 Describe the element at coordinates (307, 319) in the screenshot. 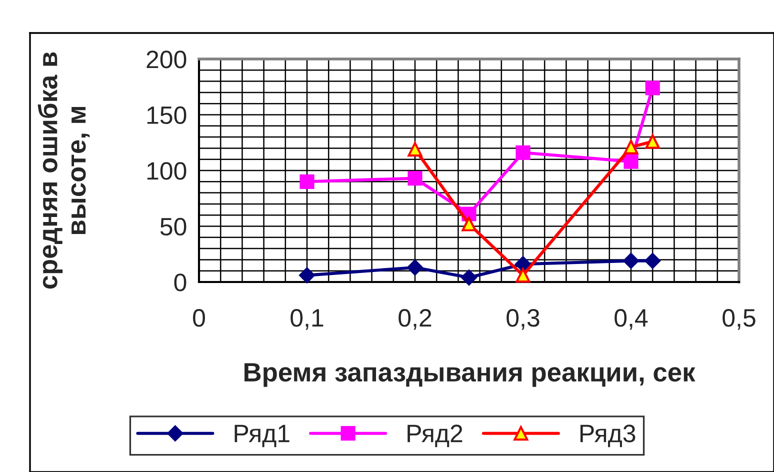

I see `x-tick-label: 0,1` at that location.